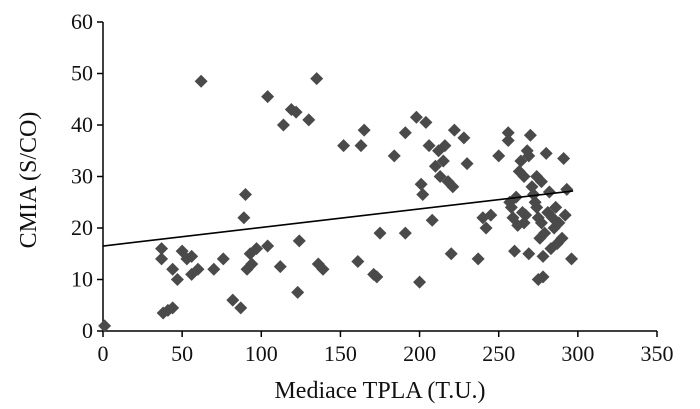 Image resolution: width=700 pixels, height=409 pixels. What do you see at coordinates (82, 227) in the screenshot?
I see `y-tick-label: 20` at bounding box center [82, 227].